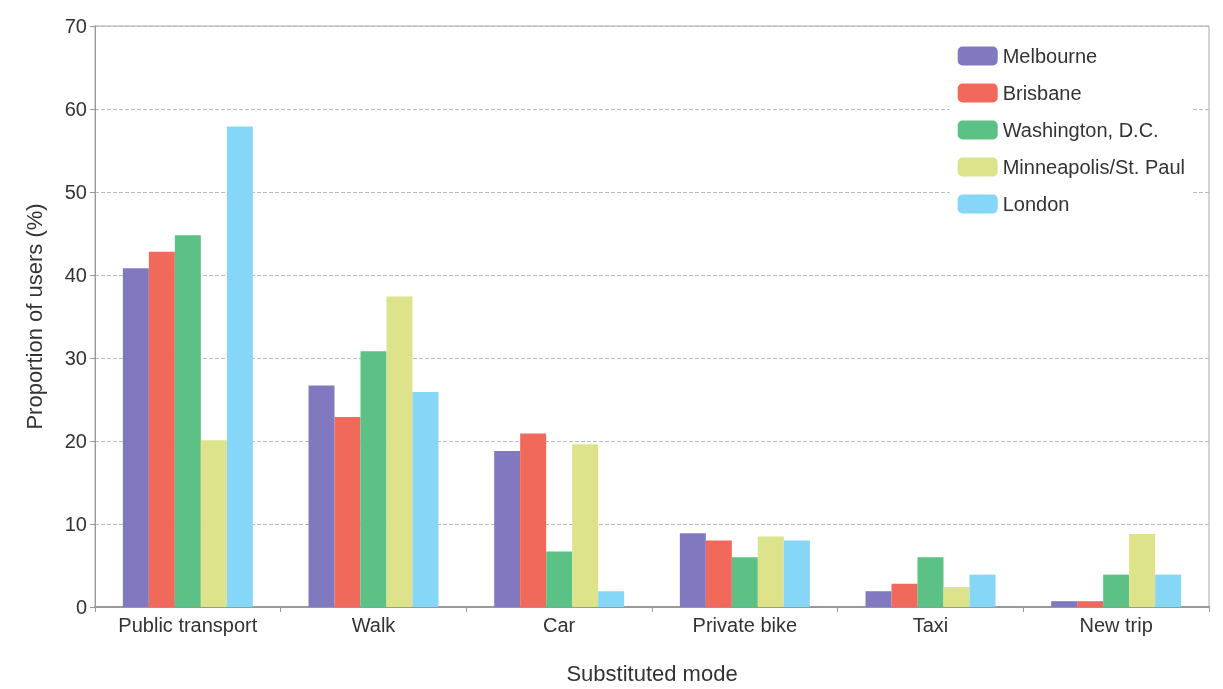 Image resolution: width=1223 pixels, height=689 pixels. Describe the element at coordinates (652, 673) in the screenshot. I see `x-axis-title: Substituted mode` at that location.